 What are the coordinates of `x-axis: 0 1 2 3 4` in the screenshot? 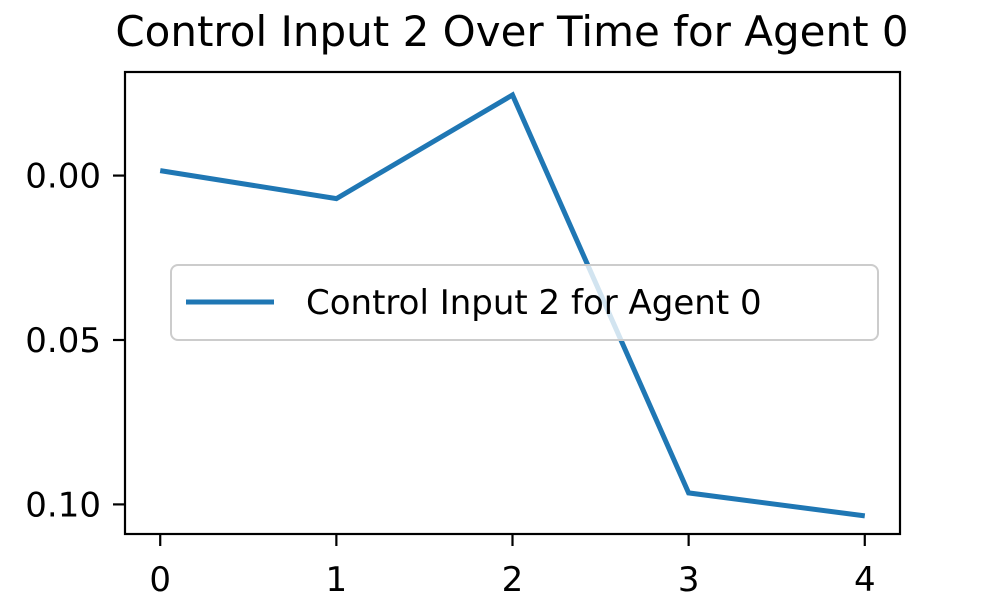 It's located at (512, 567).